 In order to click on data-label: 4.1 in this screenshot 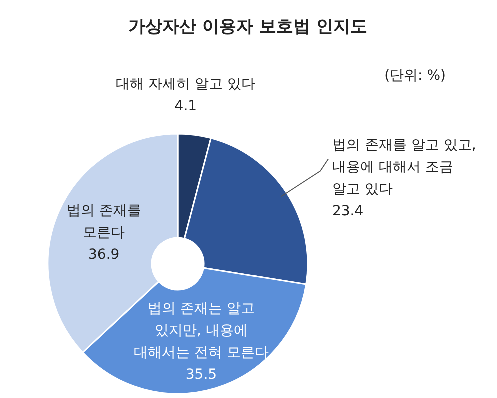, I will do `click(186, 106)`.